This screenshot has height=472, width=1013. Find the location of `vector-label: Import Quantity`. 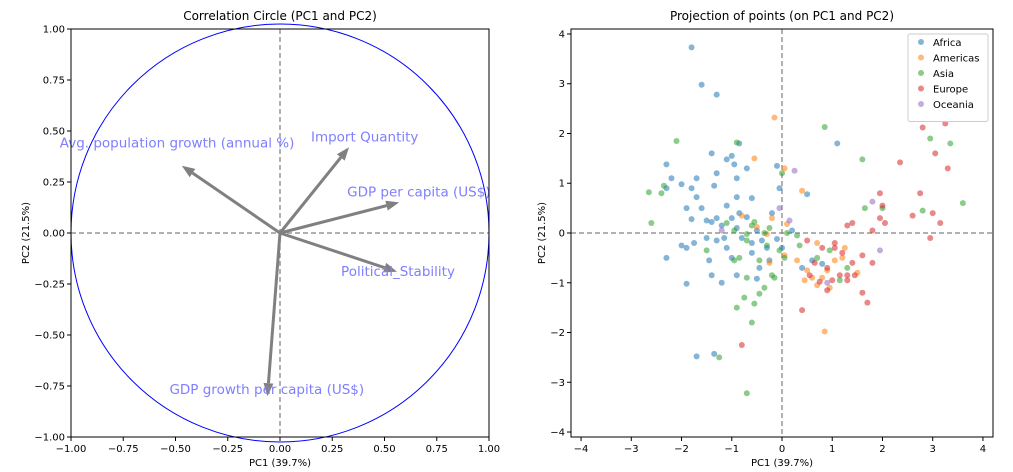

vector-label: Import Quantity is located at coordinates (364, 137).